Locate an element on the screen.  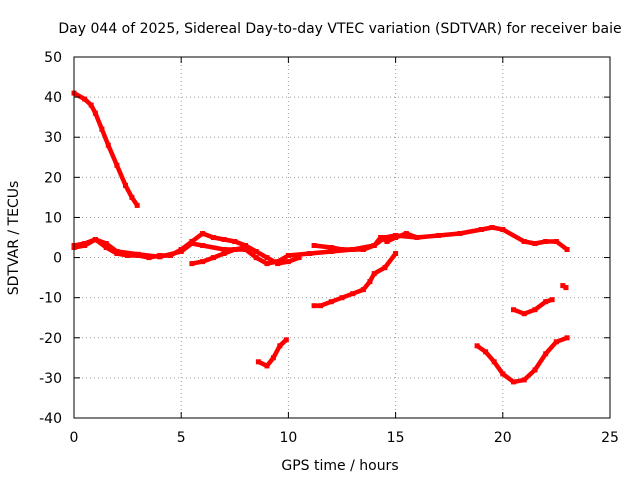
x-axis-title: GPS time / hours is located at coordinates (339, 466).